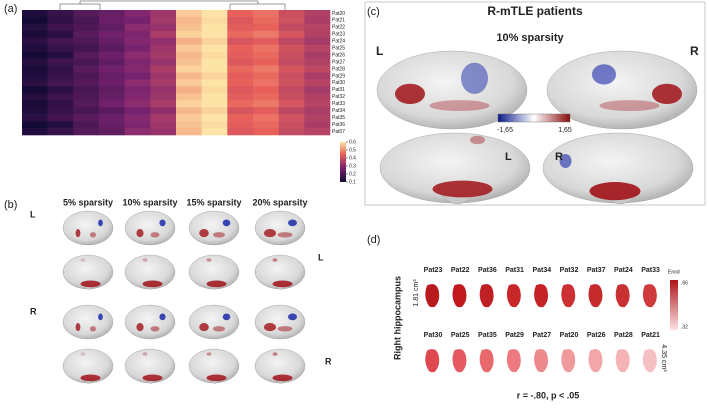 This screenshot has height=412, width=709. Describe the element at coordinates (534, 118) in the screenshot. I see `colorbar` at that location.